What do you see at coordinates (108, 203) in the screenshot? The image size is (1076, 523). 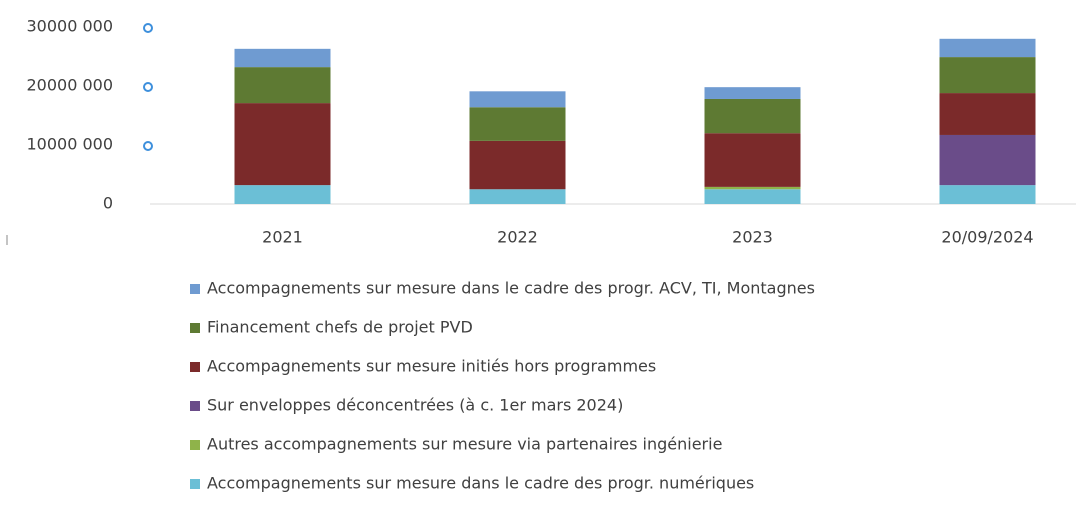 I see `y-tick-label: 0` at bounding box center [108, 203].